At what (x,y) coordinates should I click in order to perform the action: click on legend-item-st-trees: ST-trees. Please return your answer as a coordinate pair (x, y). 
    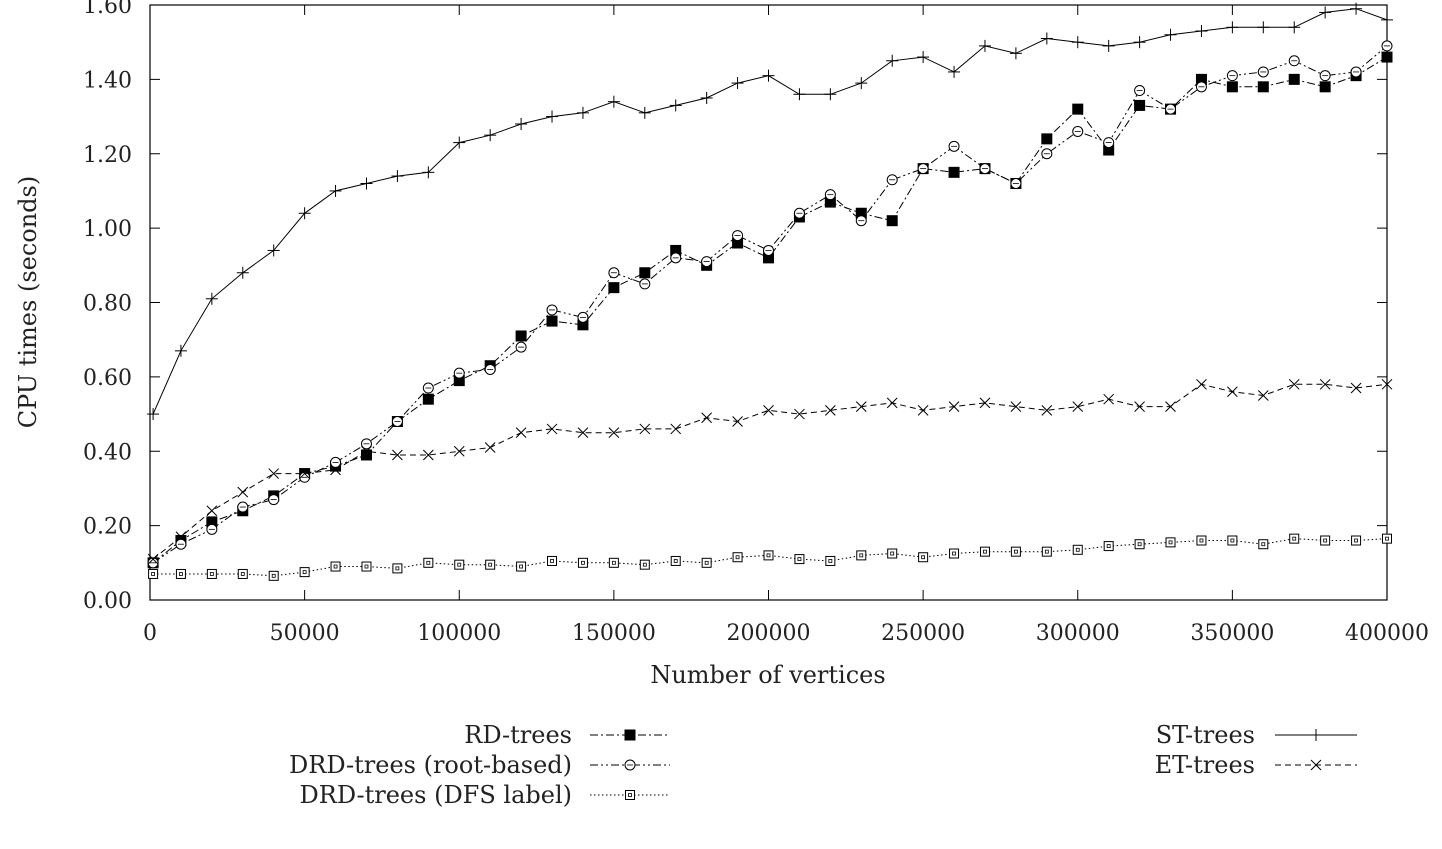
    Looking at the image, I should click on (1256, 735).